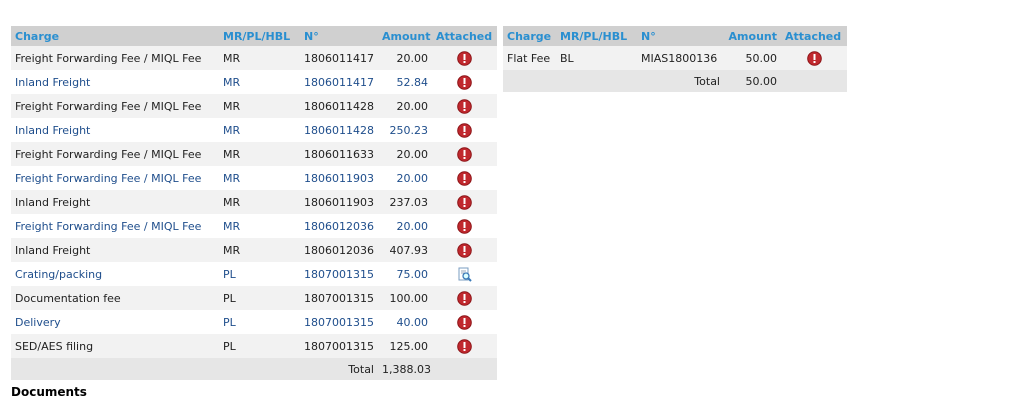 The image size is (1009, 414). What do you see at coordinates (405, 274) in the screenshot?
I see `cell: 75.00` at bounding box center [405, 274].